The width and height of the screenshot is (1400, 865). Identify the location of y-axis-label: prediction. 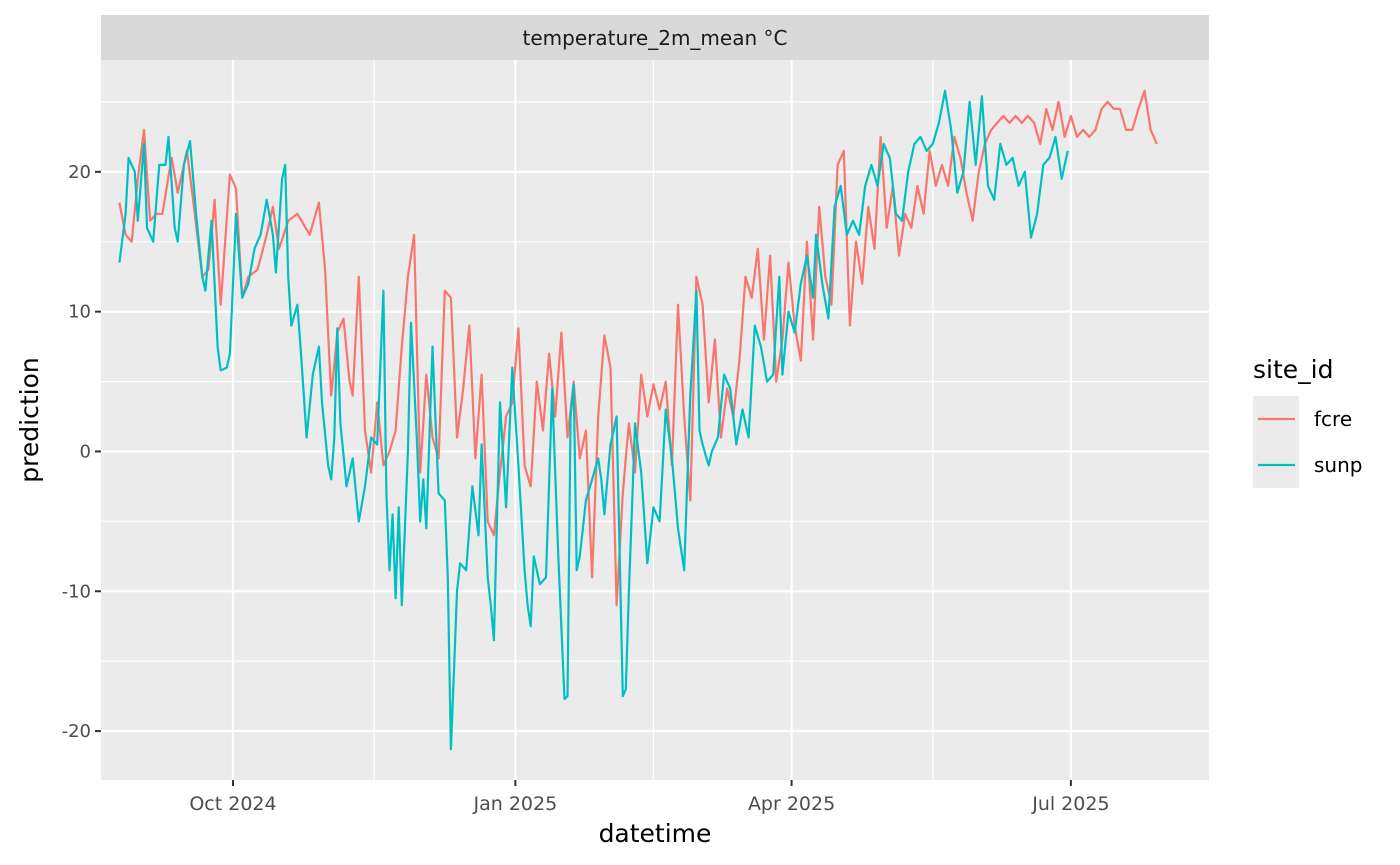
(29, 419).